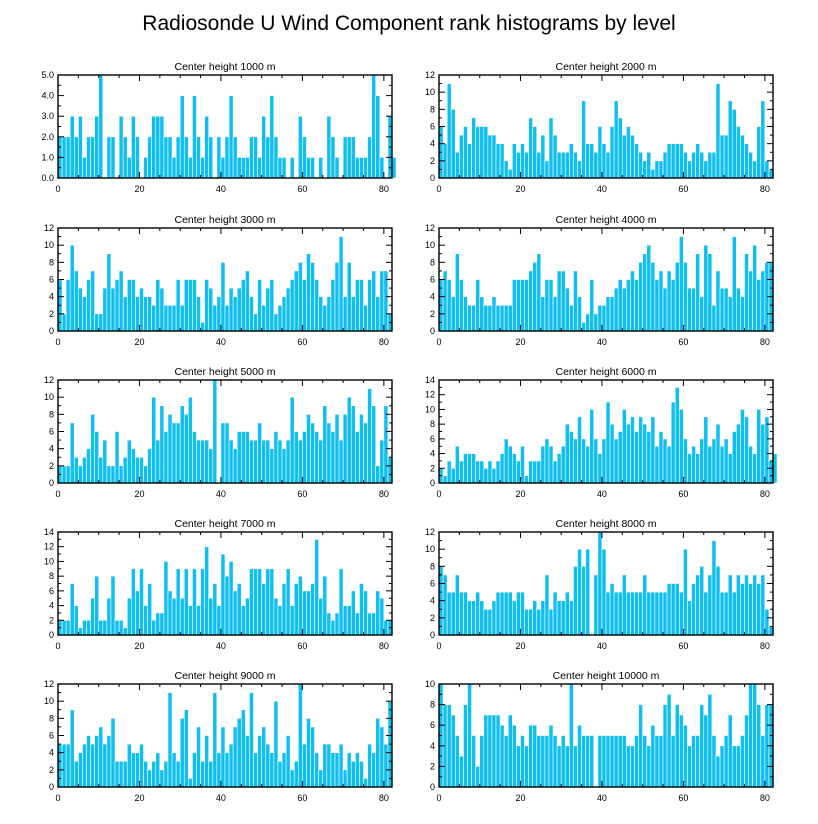 The height and width of the screenshot is (824, 818). I want to click on y-tick-label: 0.0, so click(47, 178).